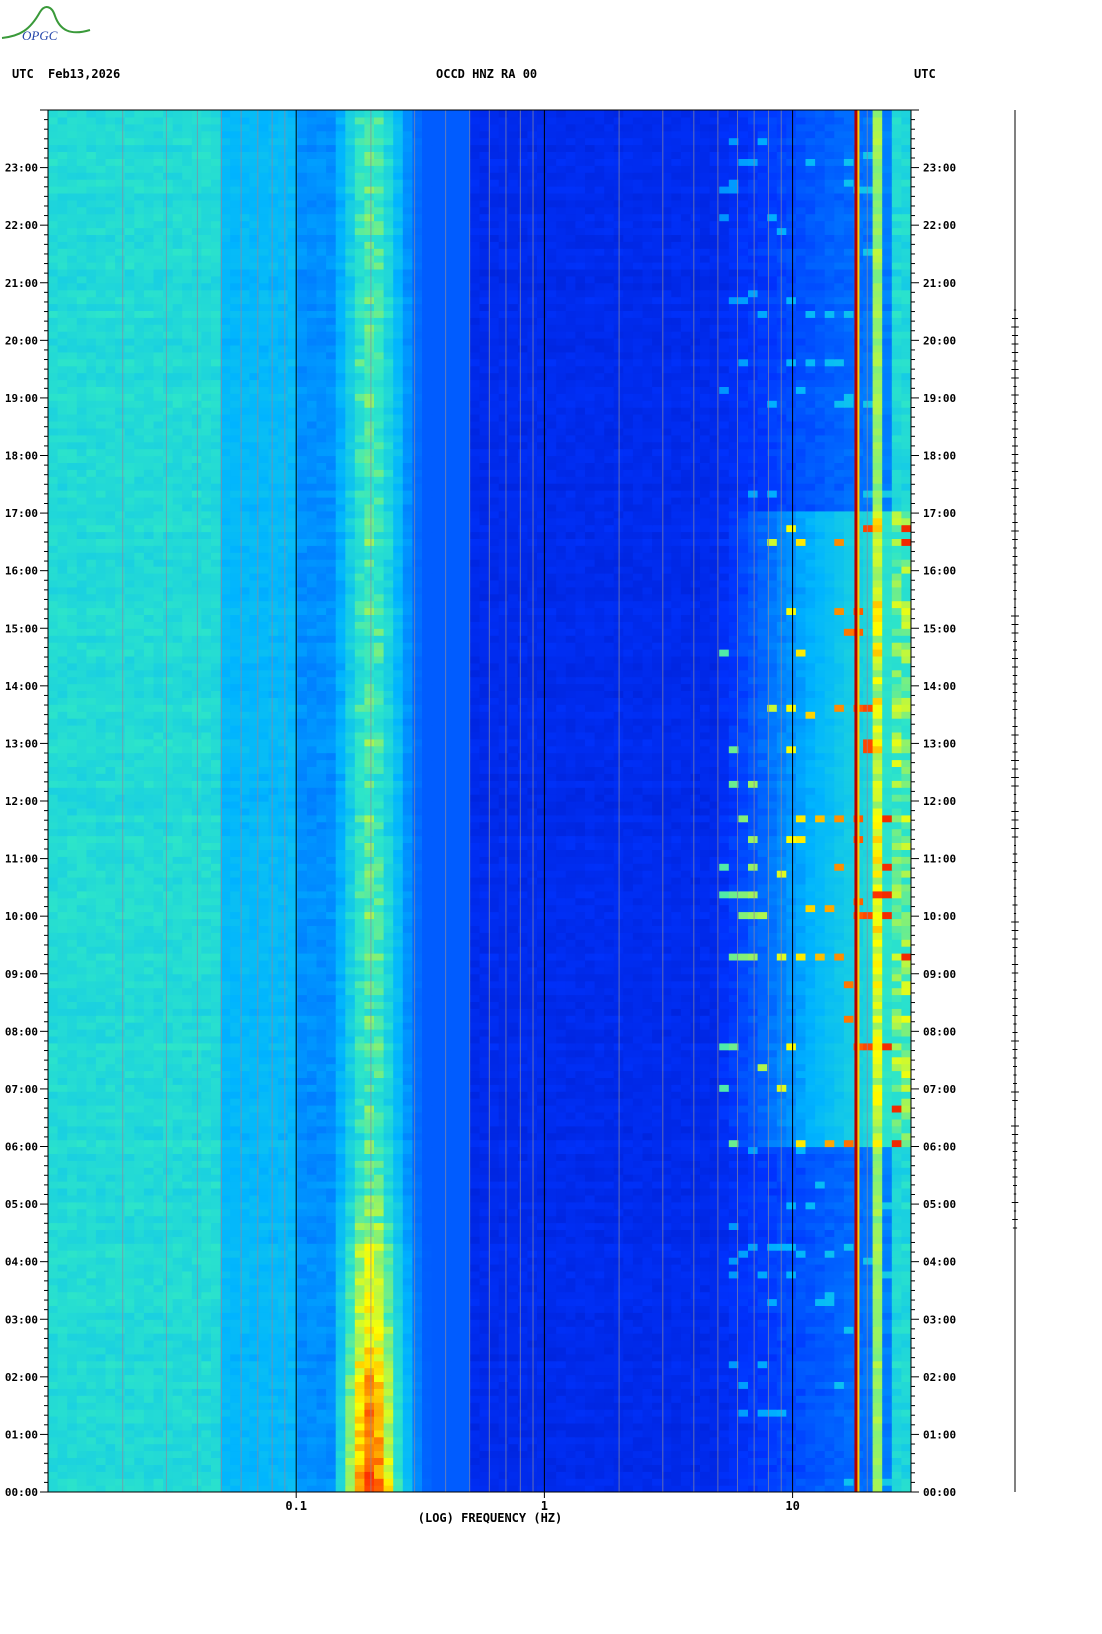  What do you see at coordinates (21, 1204) in the screenshot?
I see `y-tick-label-left: 05:00` at bounding box center [21, 1204].